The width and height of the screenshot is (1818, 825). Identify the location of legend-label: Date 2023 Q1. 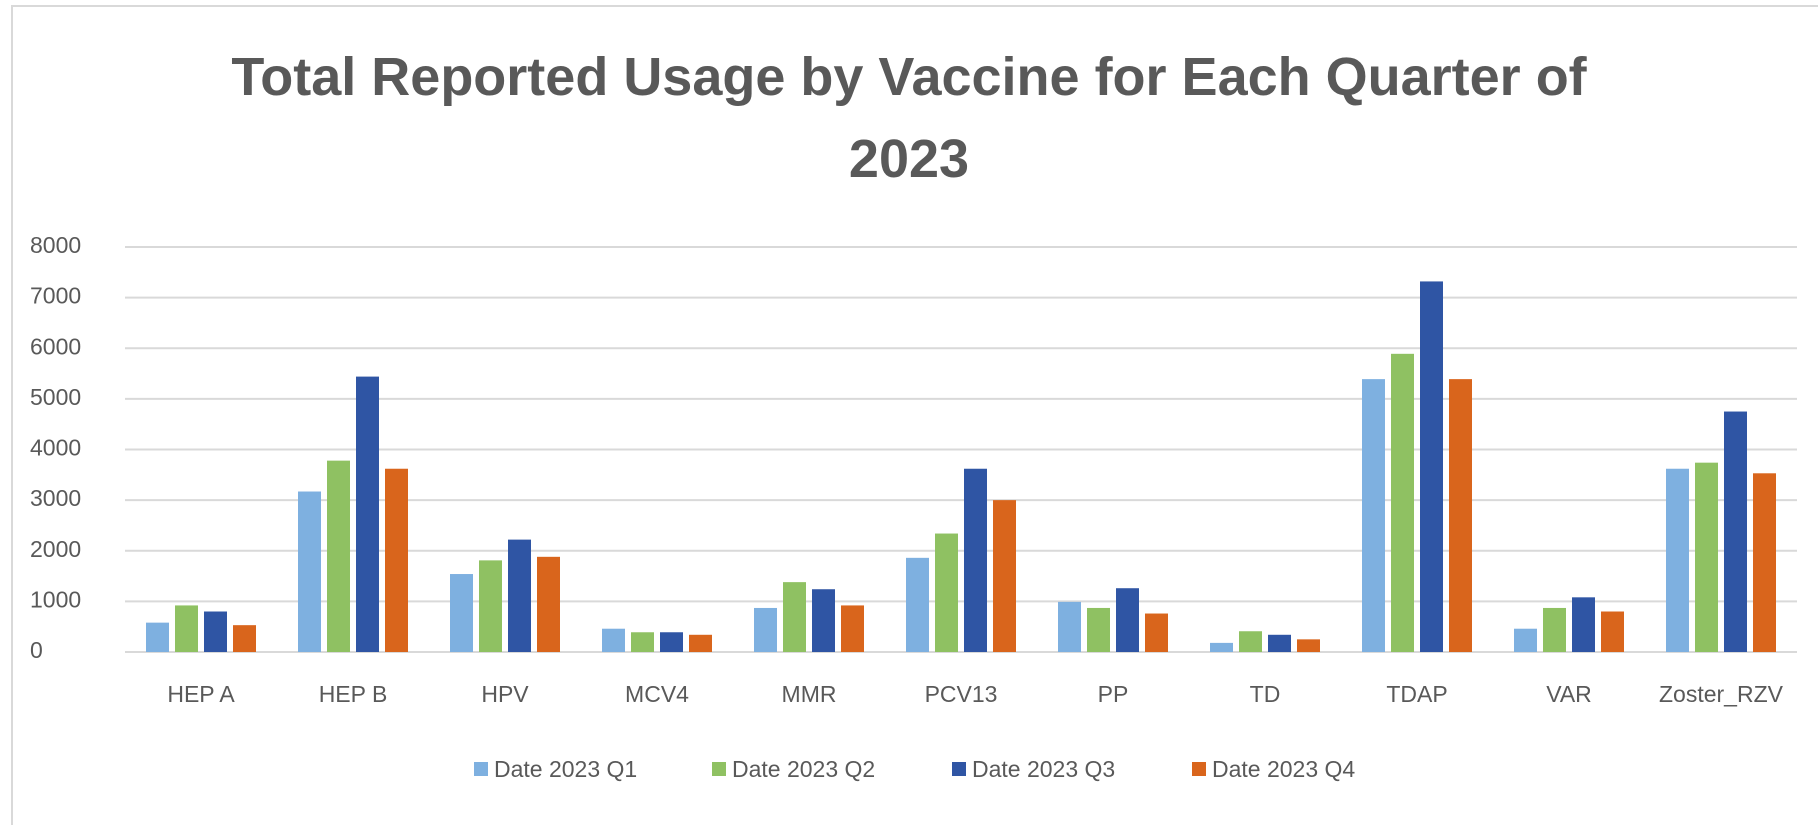
(565, 769).